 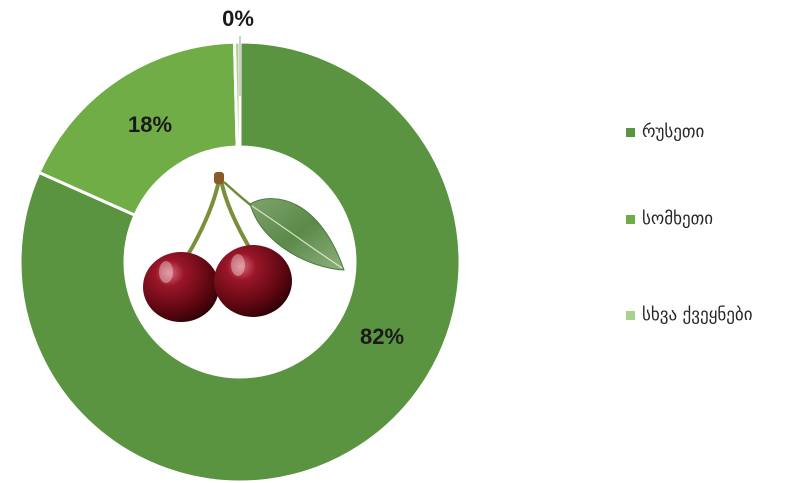 I want to click on legend-item-other-countries: სხვა ქვეყნები, so click(x=689, y=315).